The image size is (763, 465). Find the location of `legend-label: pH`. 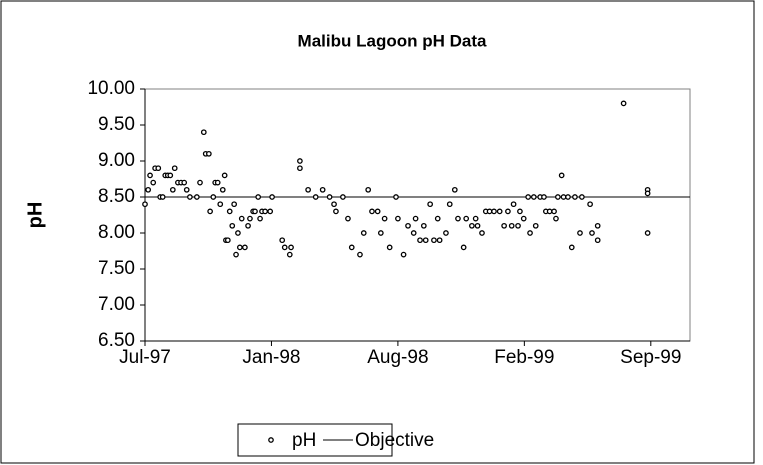

legend-label: pH is located at coordinates (304, 440).